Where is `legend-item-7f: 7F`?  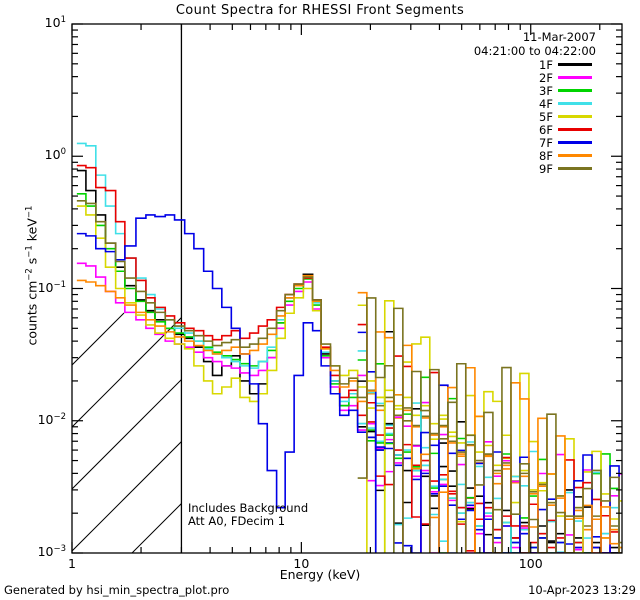 legend-item-7f: 7F is located at coordinates (565, 142).